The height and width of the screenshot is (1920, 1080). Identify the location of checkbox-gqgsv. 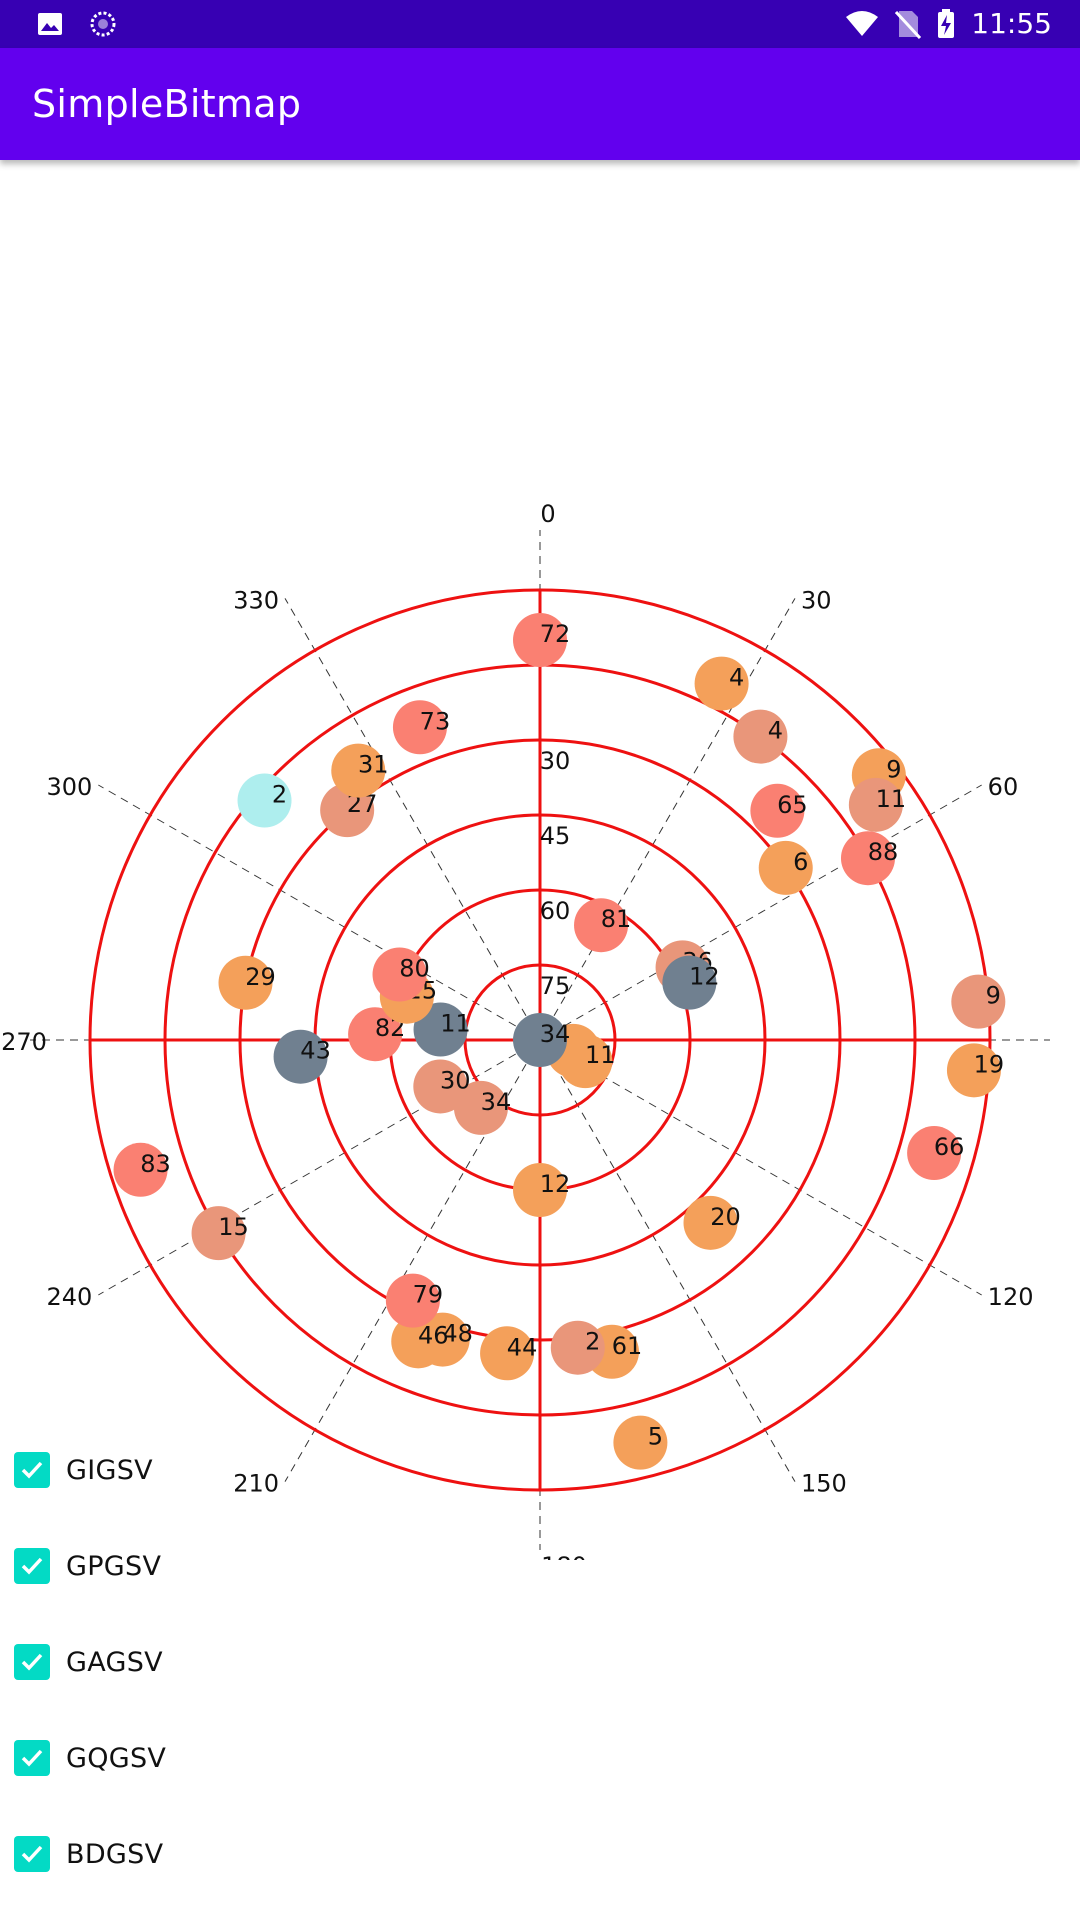
(32, 1758).